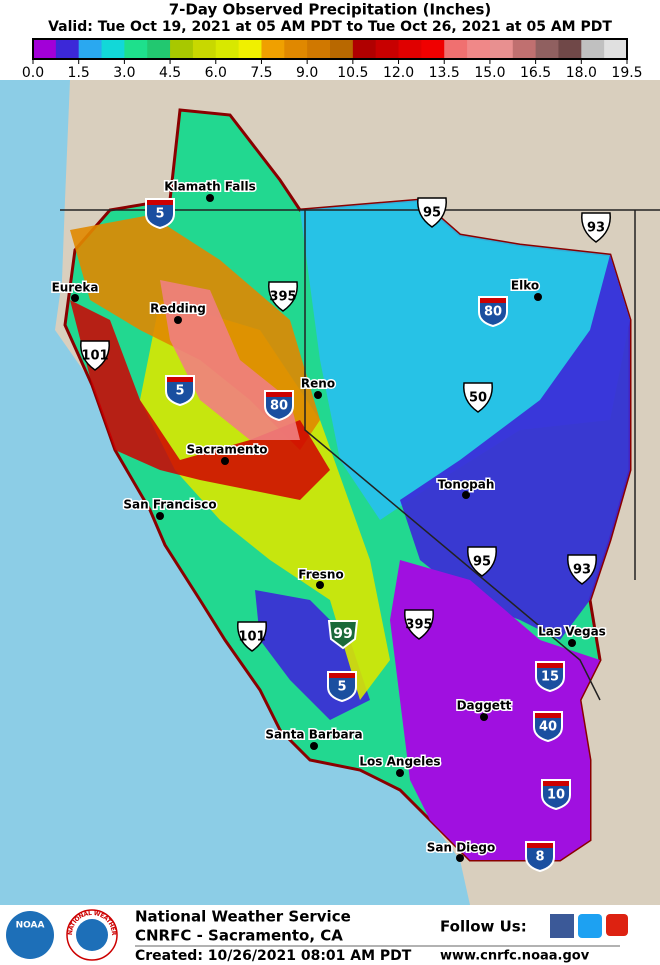 This screenshot has height=965, width=660. What do you see at coordinates (92, 935) in the screenshot?
I see `nws-logo-core` at bounding box center [92, 935].